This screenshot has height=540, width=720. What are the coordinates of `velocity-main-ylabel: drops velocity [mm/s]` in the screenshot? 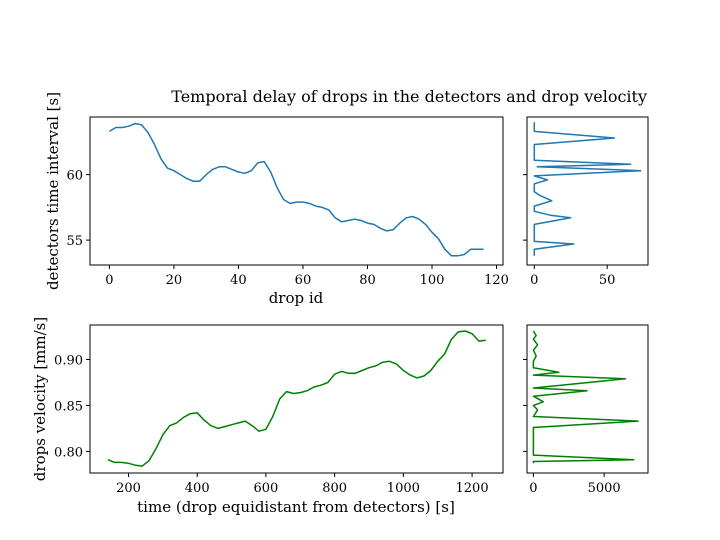 It's located at (40, 399).